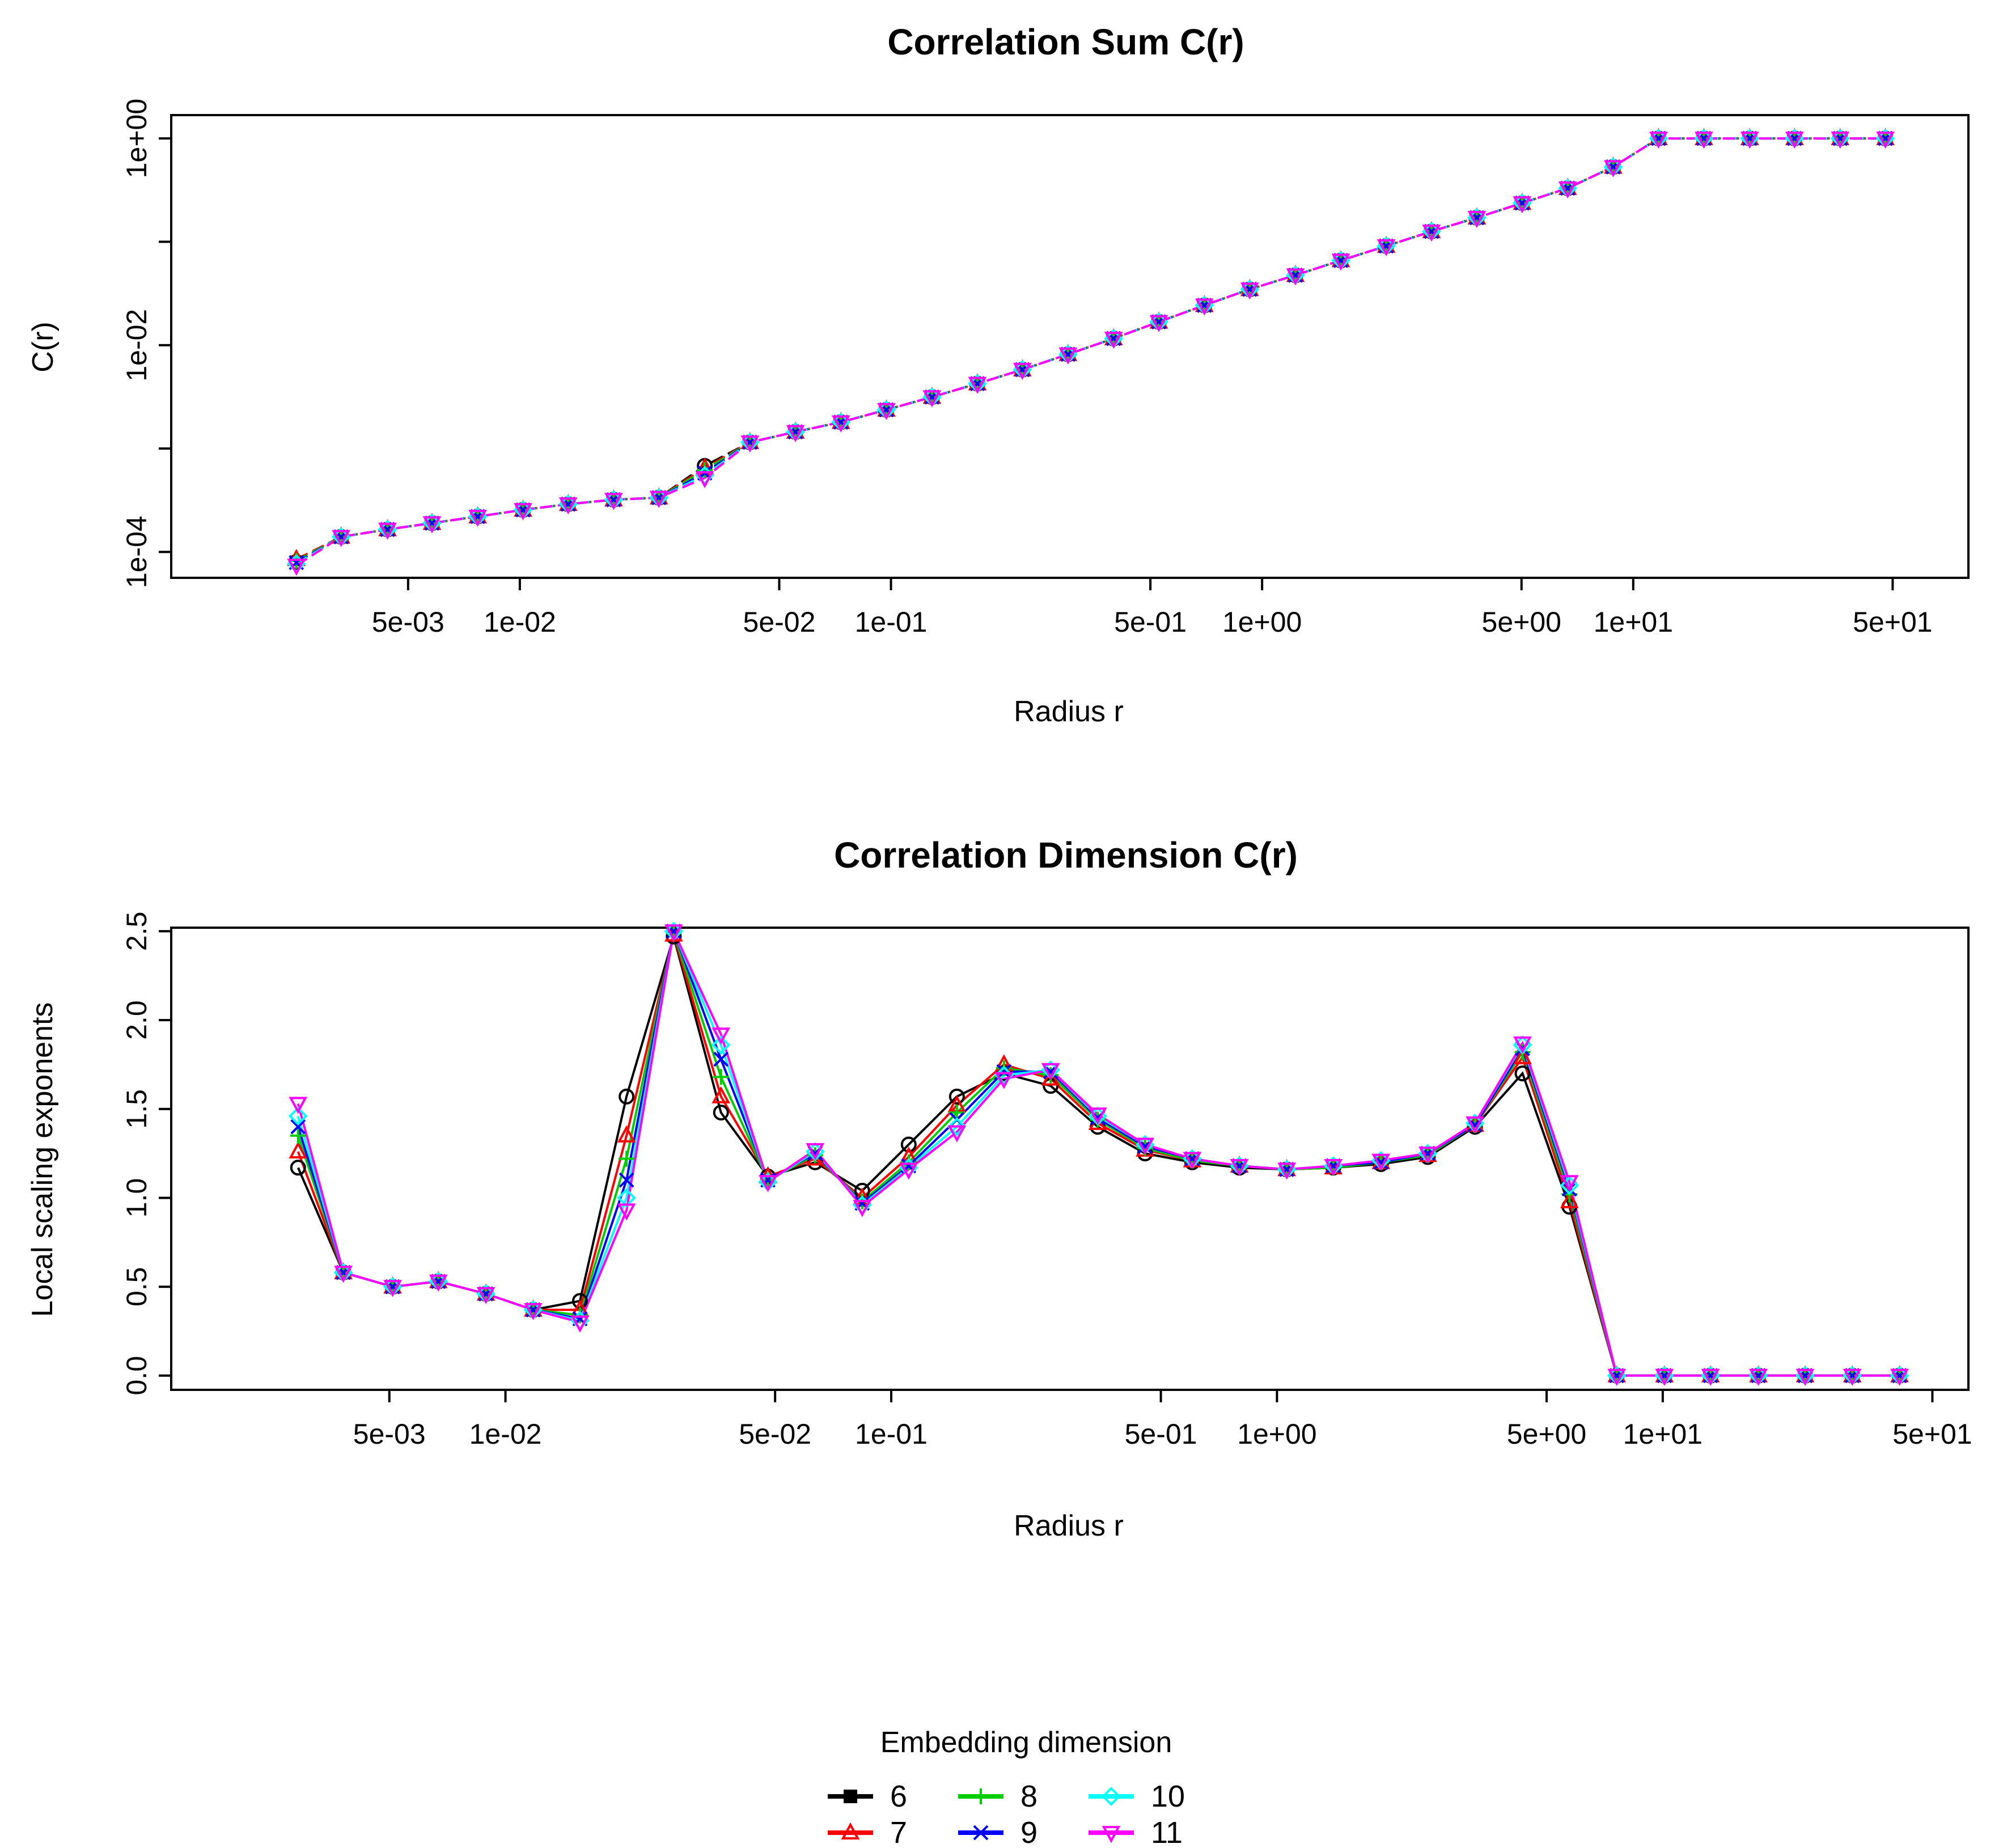 The width and height of the screenshot is (2003, 1848). I want to click on y-tick-label: 2.0, so click(137, 1020).